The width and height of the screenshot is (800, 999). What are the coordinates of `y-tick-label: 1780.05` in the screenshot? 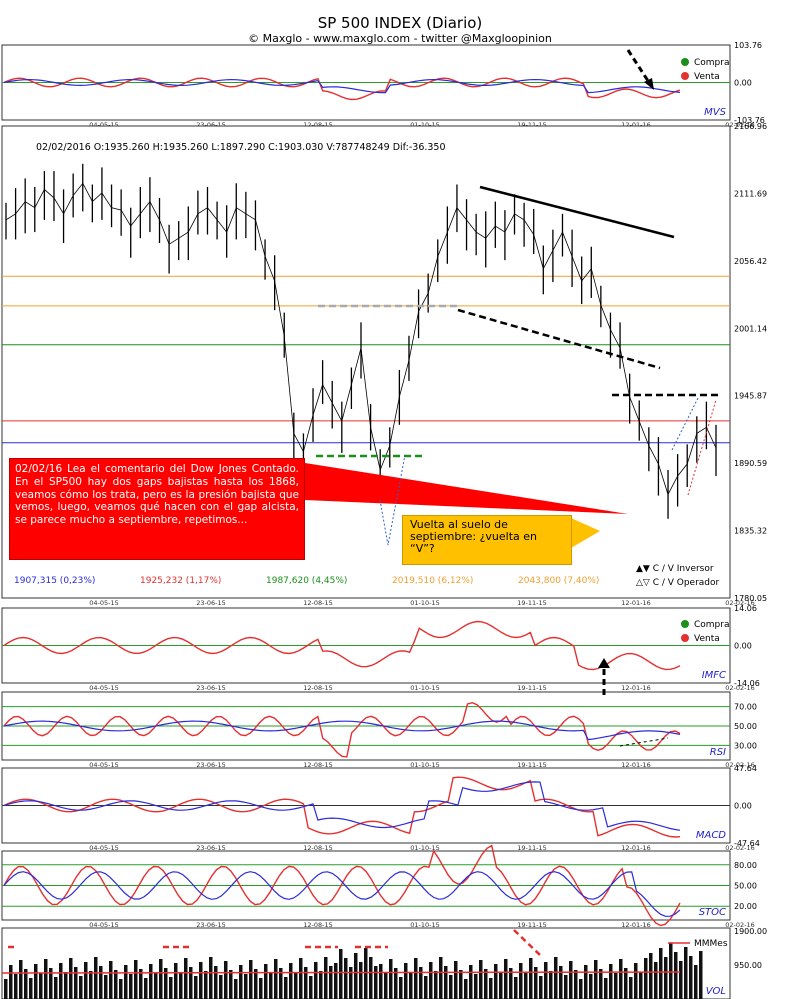 It's located at (750, 598).